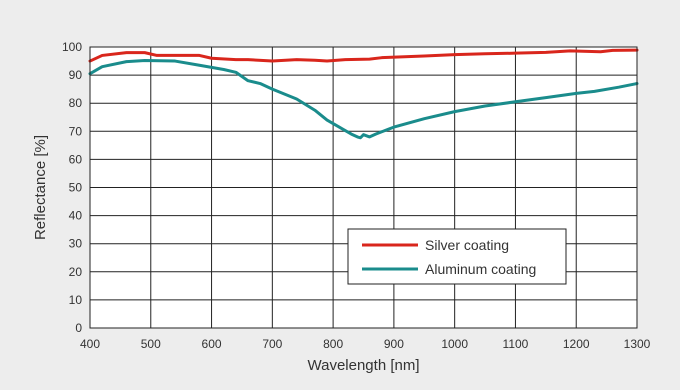 This screenshot has height=390, width=680. Describe the element at coordinates (272, 344) in the screenshot. I see `x-tick-label: 700` at that location.